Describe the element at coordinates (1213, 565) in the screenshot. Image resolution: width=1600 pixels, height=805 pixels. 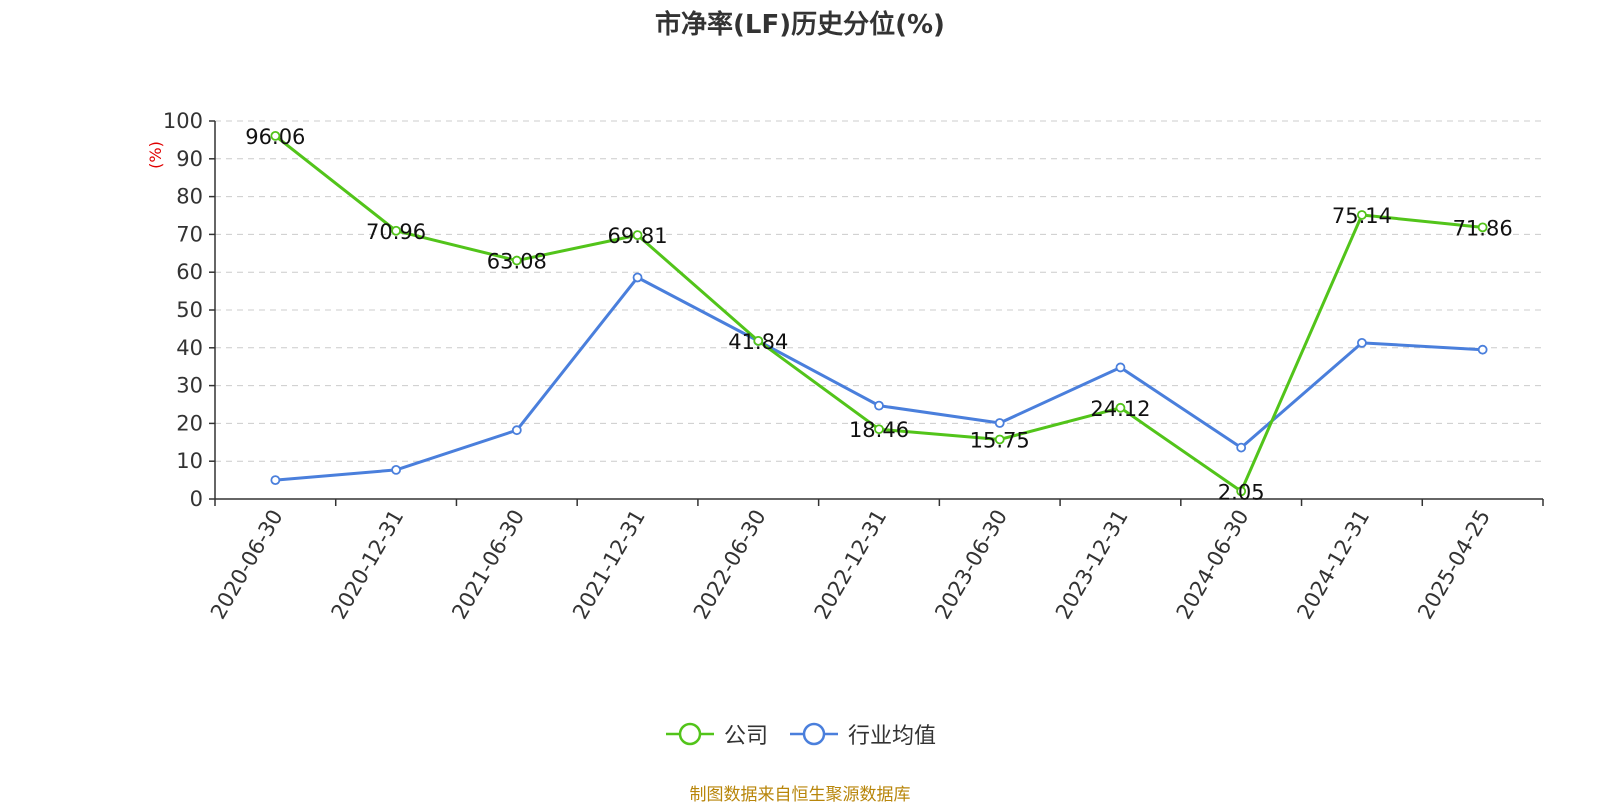
I see `x-tick-label: 2024-06-30` at that location.